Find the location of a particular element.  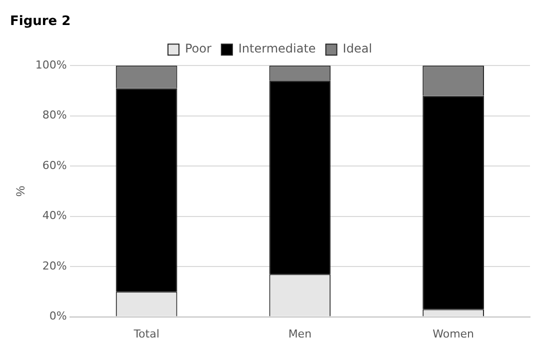

legend-label: Poor is located at coordinates (198, 49).